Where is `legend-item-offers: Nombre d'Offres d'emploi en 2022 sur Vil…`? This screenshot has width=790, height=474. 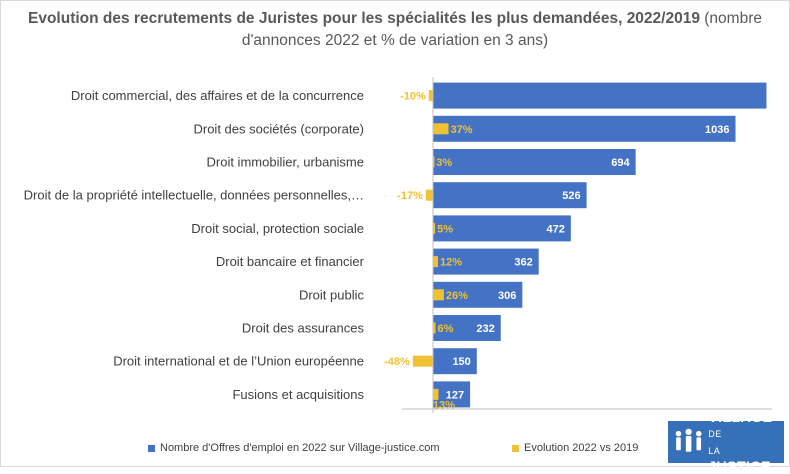
legend-item-offers: Nombre d'Offres d'emploi en 2022 sur Vil… is located at coordinates (294, 448).